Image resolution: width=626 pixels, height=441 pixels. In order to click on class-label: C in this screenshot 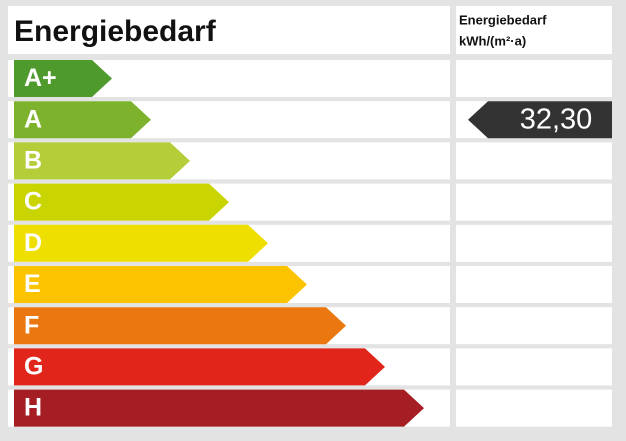, I will do `click(33, 202)`.